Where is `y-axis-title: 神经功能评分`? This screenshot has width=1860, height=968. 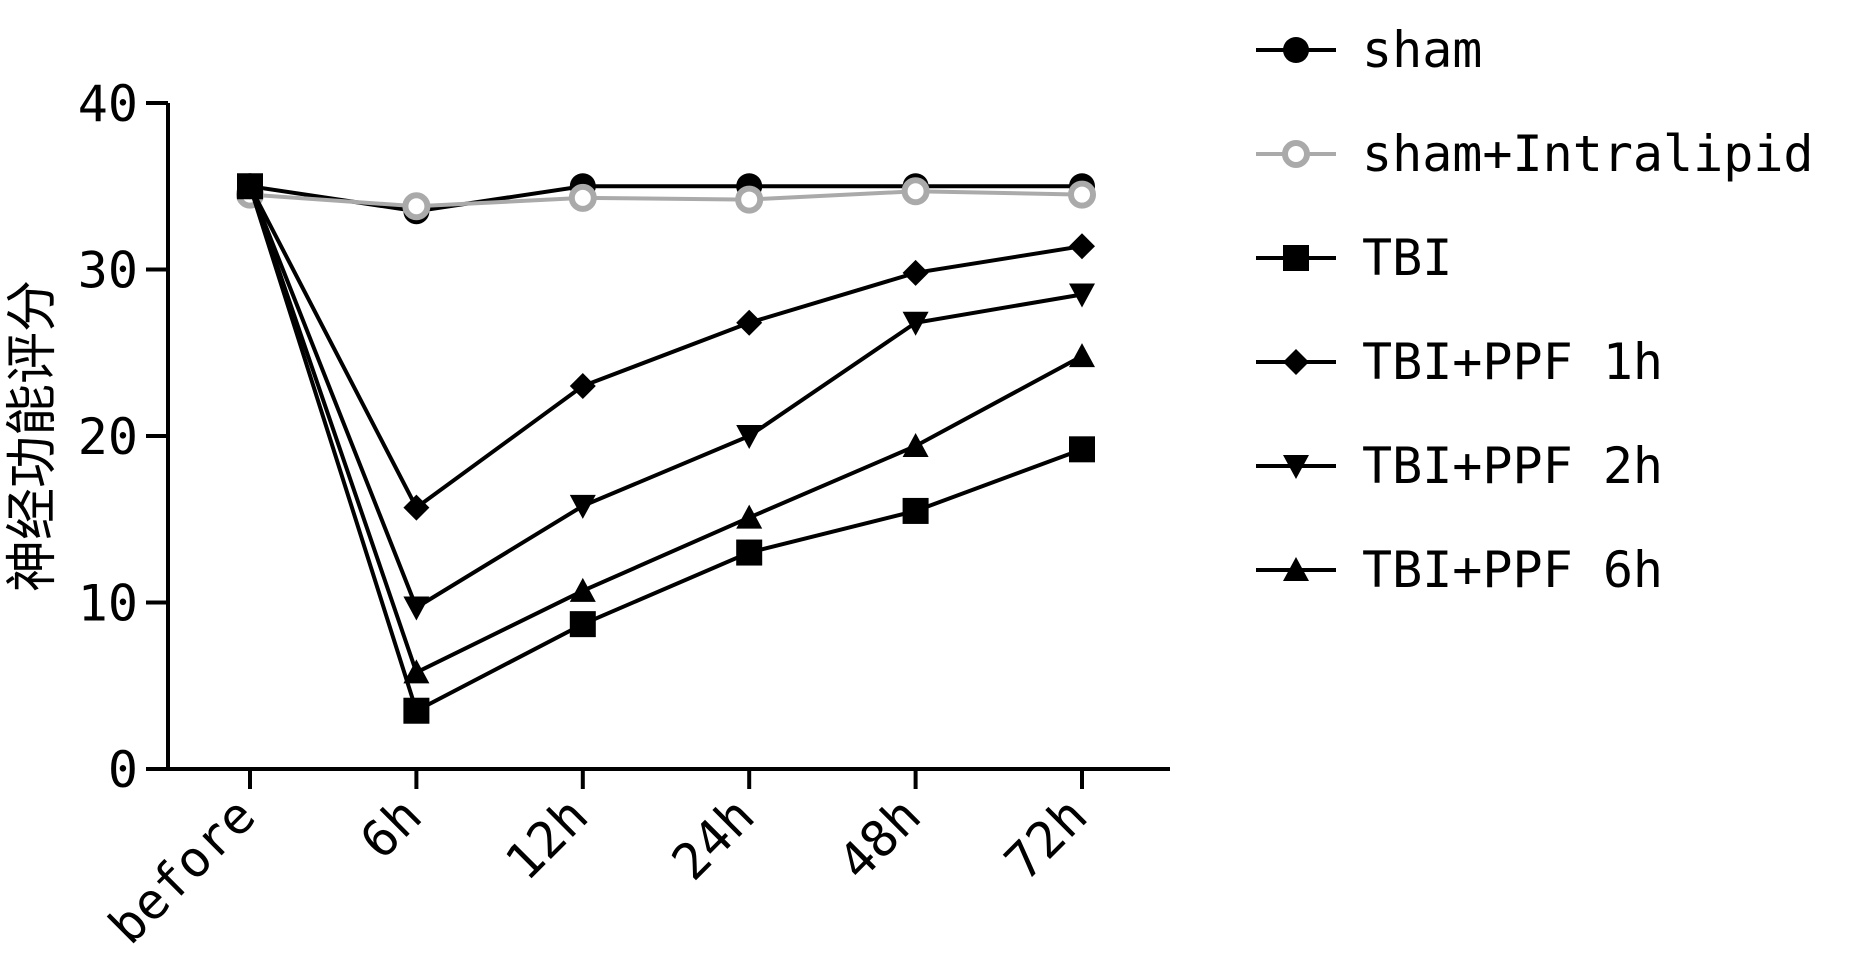 y-axis-title: 神经功能评分 is located at coordinates (33, 436).